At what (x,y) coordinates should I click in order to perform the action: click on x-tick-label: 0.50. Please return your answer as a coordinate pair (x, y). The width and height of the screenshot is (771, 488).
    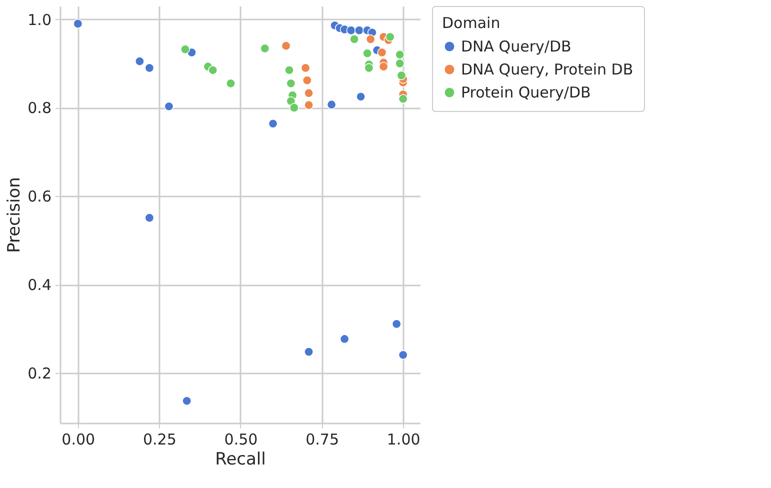
    Looking at the image, I should click on (241, 439).